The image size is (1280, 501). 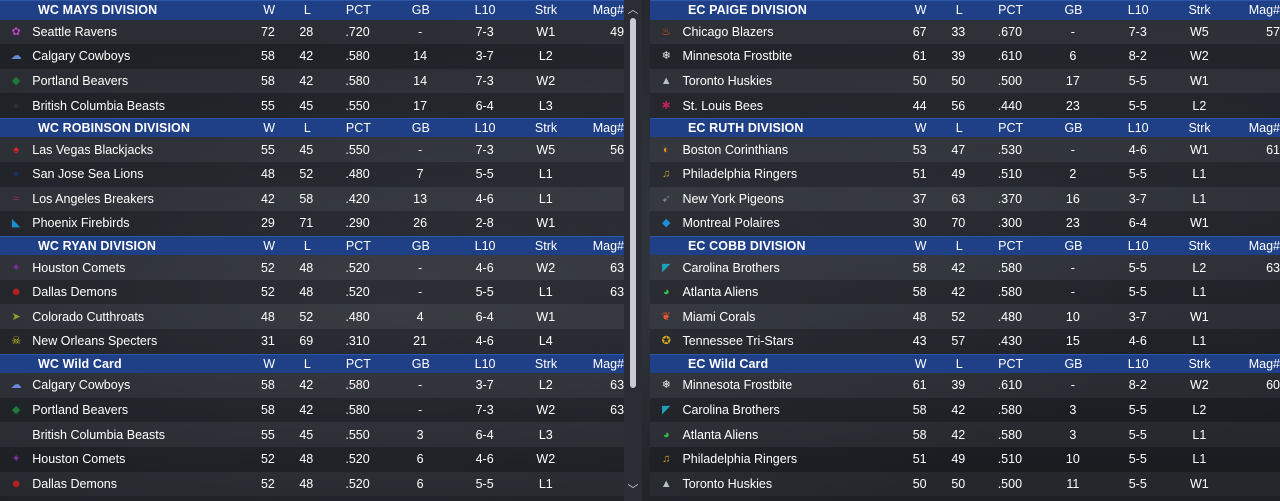 What do you see at coordinates (738, 341) in the screenshot?
I see `team-name: Tennessee Tri-Stars` at bounding box center [738, 341].